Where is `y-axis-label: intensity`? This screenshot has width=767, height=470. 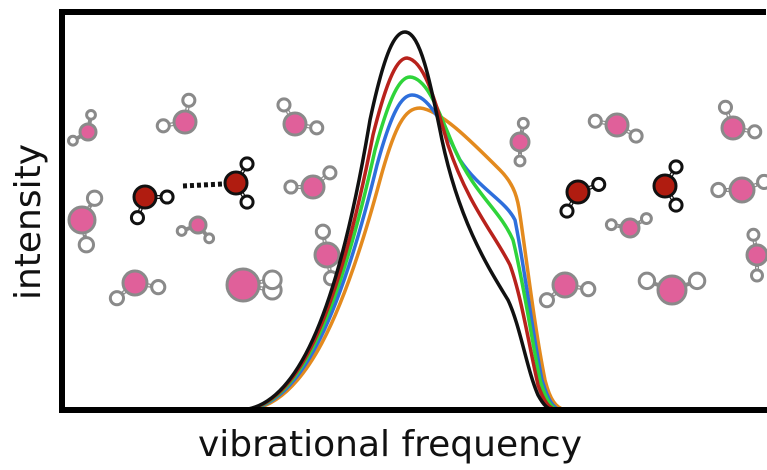
y-axis-label: intensity is located at coordinates (28, 222).